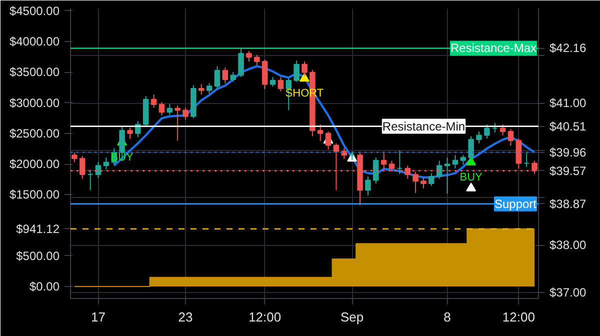 Image resolution: width=600 pixels, height=336 pixels. What do you see at coordinates (568, 152) in the screenshot?
I see `y2-tick-label: $39.96` at bounding box center [568, 152].